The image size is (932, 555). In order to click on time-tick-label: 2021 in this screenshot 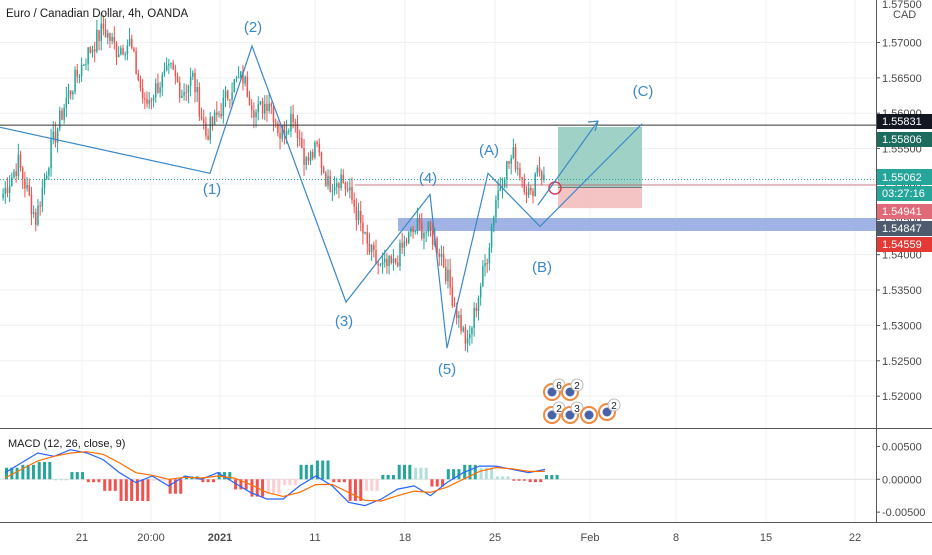, I will do `click(220, 538)`.